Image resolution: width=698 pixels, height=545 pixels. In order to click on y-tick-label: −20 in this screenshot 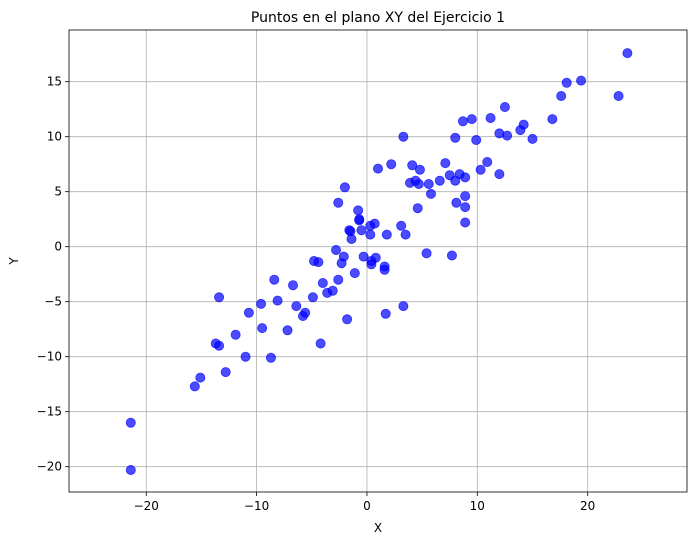, I will do `click(49, 467)`.